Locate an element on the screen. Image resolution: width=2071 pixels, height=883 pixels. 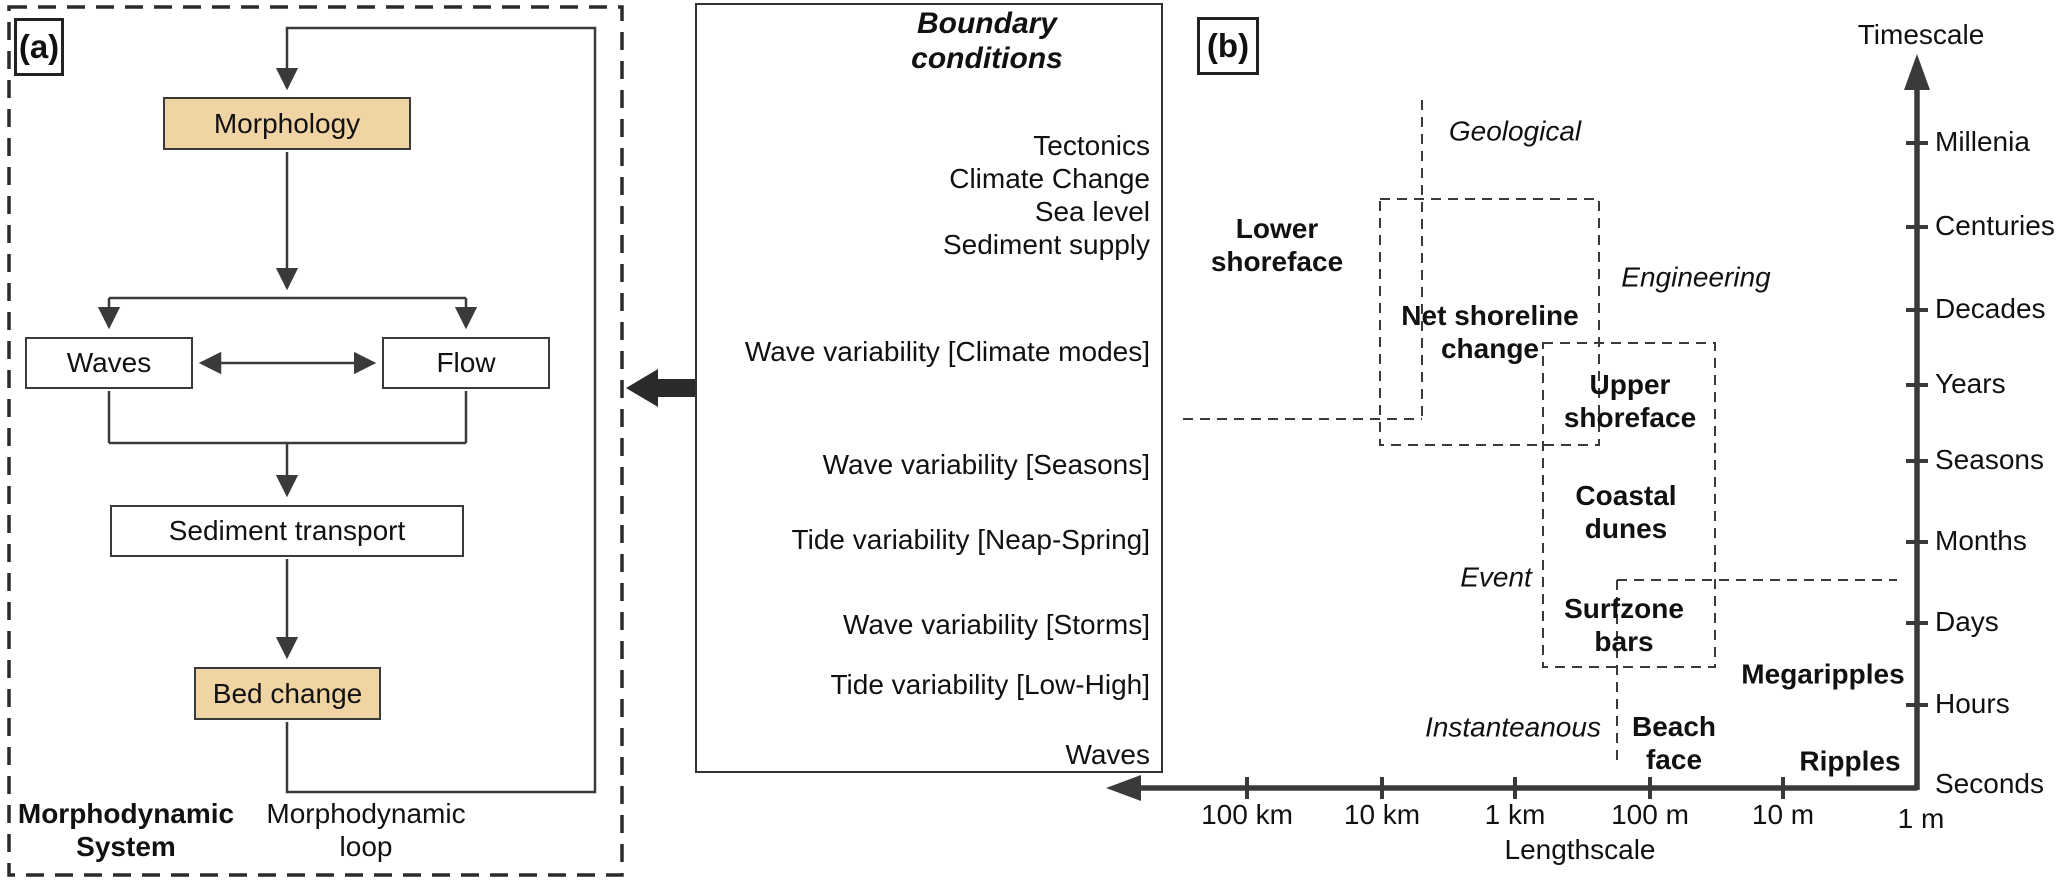
net-shoreline-change-box is located at coordinates (1489, 322).